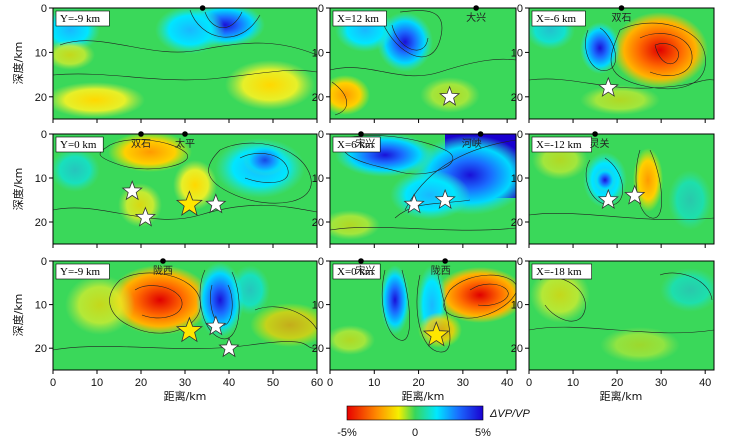  I want to click on p21-ytick-label-10: 10, so click(318, 306).